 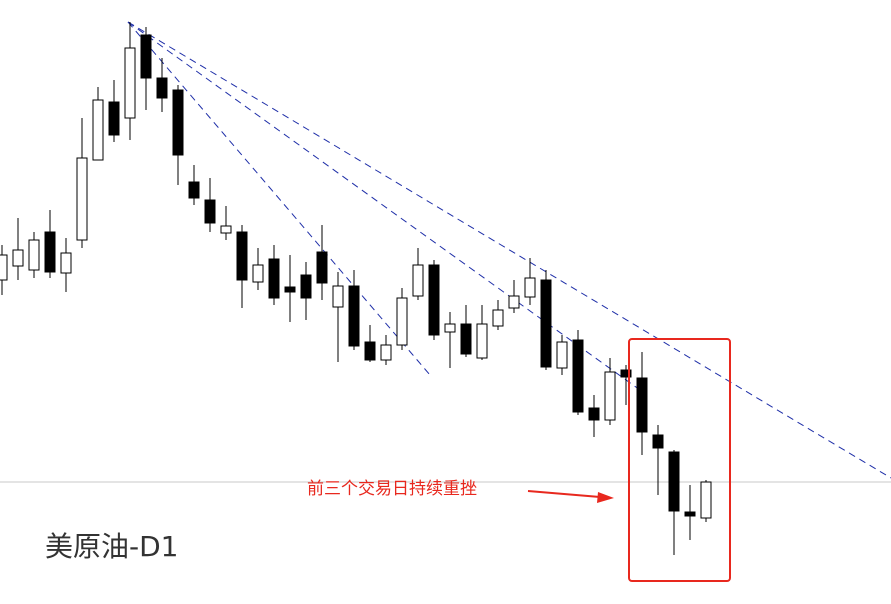 What do you see at coordinates (564, 494) in the screenshot?
I see `arrow-line` at bounding box center [564, 494].